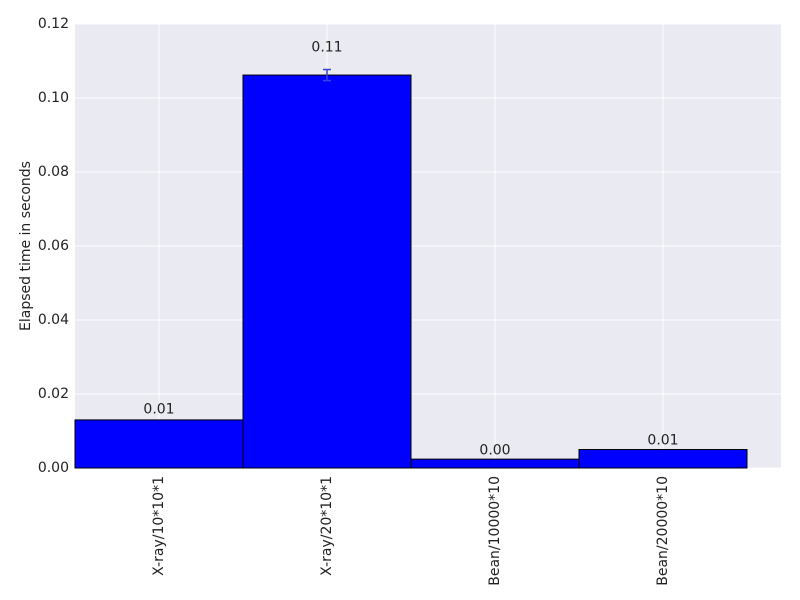 The height and width of the screenshot is (600, 800). Describe the element at coordinates (53, 98) in the screenshot. I see `y-tick-label: 0.10` at that location.